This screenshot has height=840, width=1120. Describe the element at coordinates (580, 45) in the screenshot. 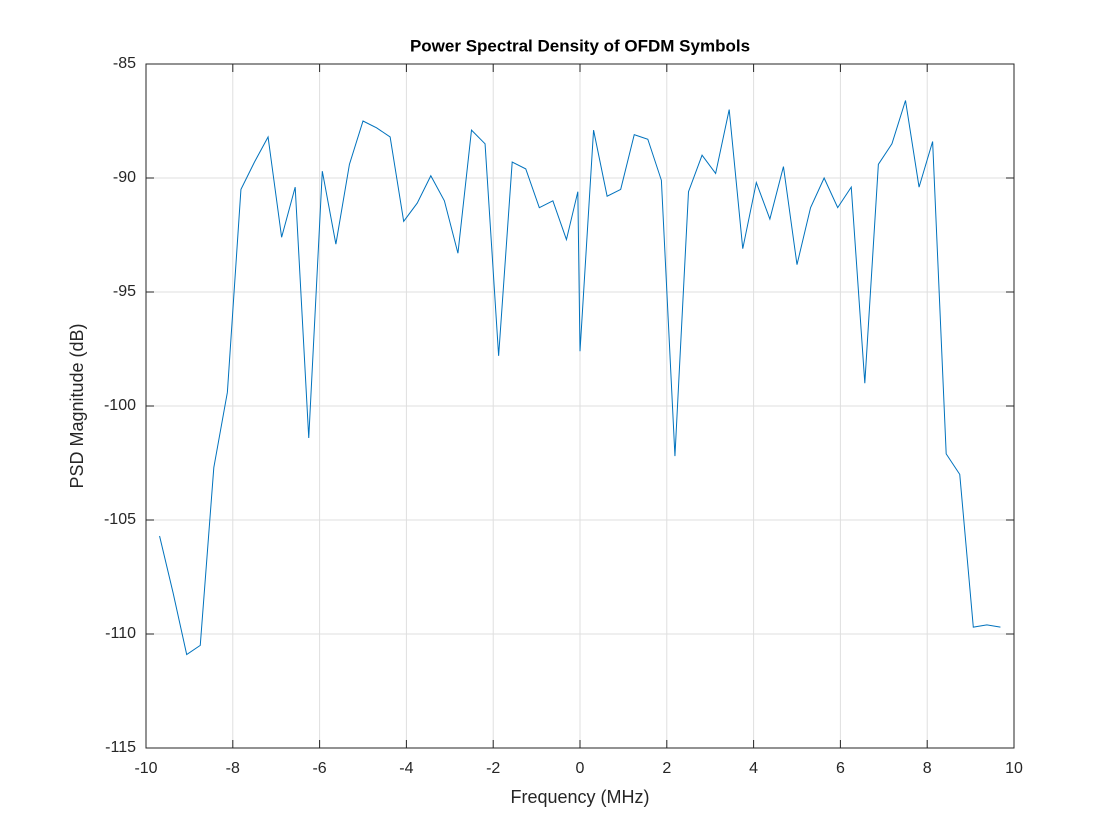

I see `chart-title: Power Spectral Density of OFDM Symbols` at that location.